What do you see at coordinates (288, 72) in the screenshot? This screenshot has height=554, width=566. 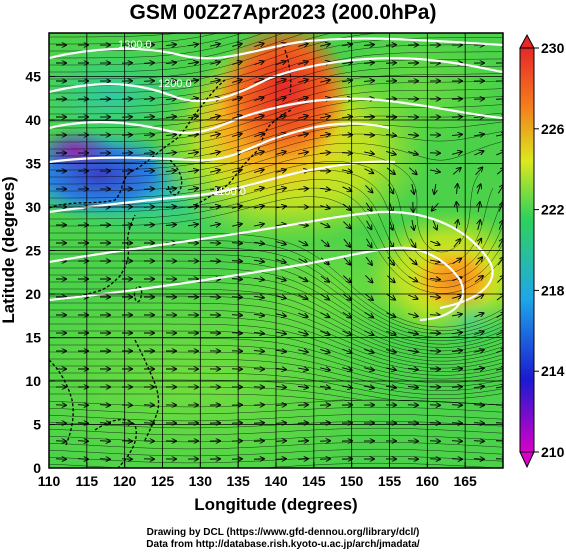 I see `coastline-sakhalin` at bounding box center [288, 72].